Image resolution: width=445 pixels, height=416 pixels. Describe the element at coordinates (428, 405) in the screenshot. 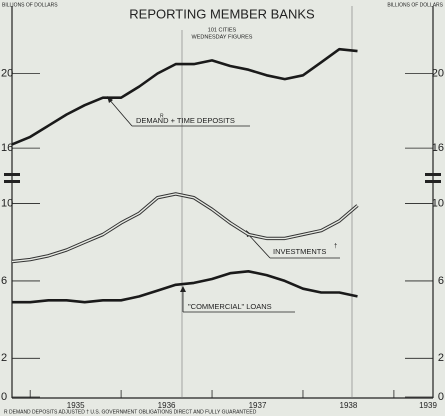

I see `x-tick-label: 1939` at that location.